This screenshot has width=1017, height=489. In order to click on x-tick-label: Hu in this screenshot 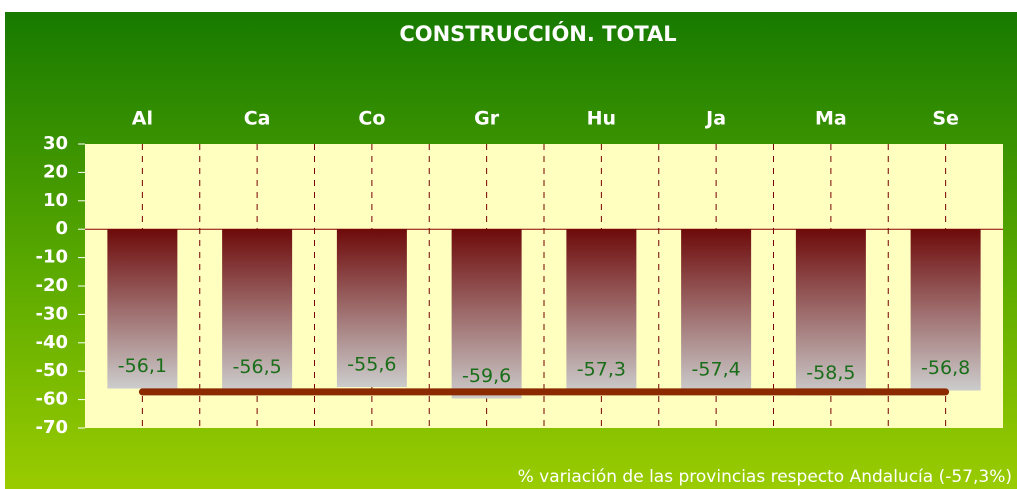, I will do `click(601, 119)`.